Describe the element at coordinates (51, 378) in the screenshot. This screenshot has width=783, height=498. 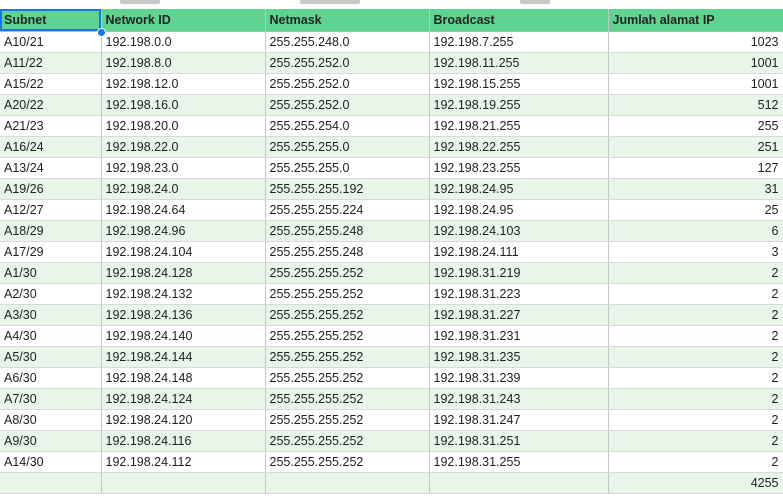
I see `cell-subnet: A6/30` at that location.